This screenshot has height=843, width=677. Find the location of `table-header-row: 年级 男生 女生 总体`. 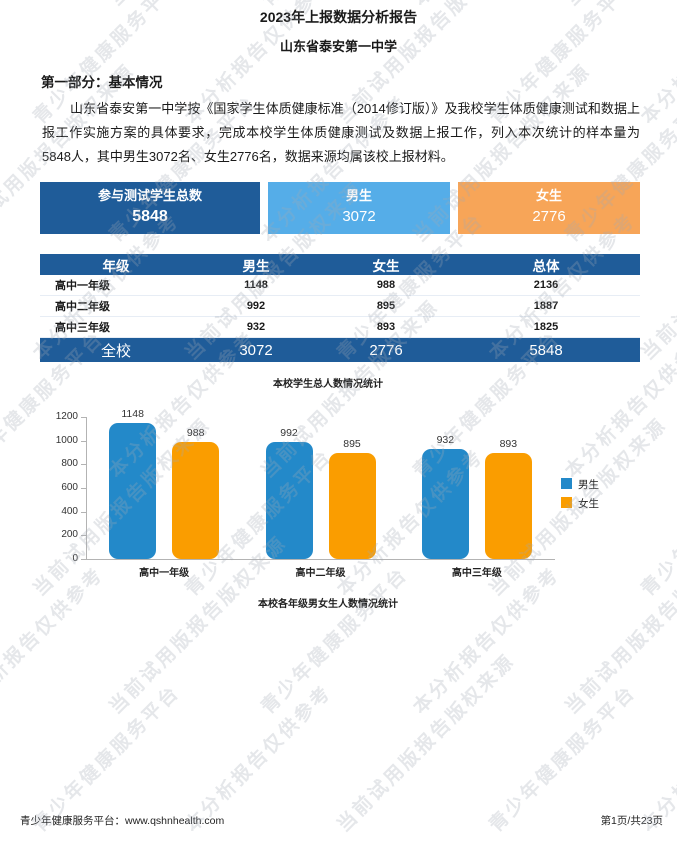

table-header-row: 年级 男生 女生 总体 is located at coordinates (340, 264).